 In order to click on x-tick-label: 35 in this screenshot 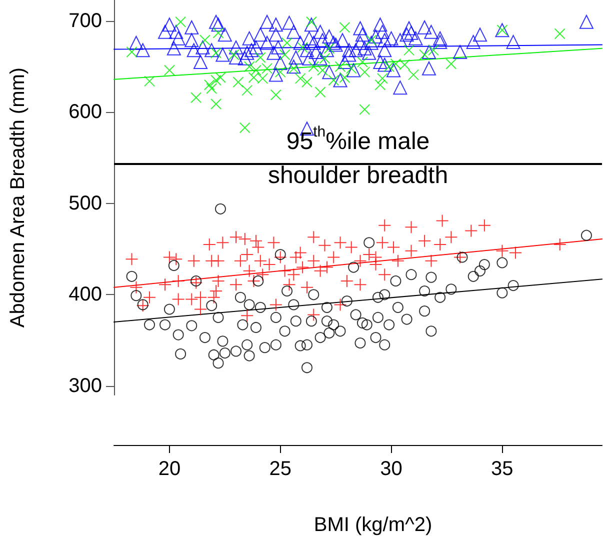, I will do `click(502, 469)`.